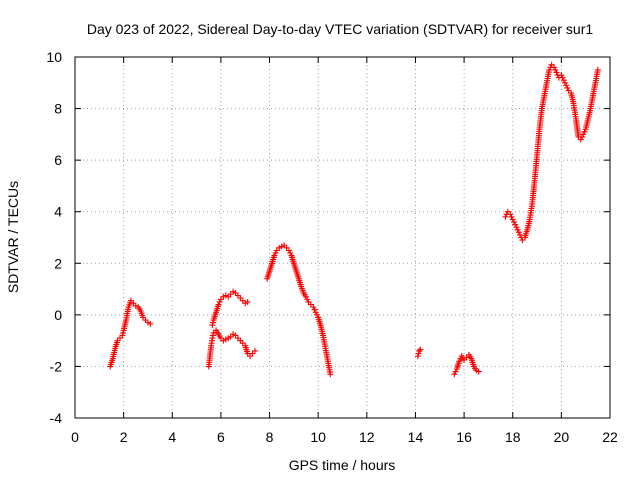 This screenshot has width=640, height=480. I want to click on x-tick-label: 6, so click(221, 437).